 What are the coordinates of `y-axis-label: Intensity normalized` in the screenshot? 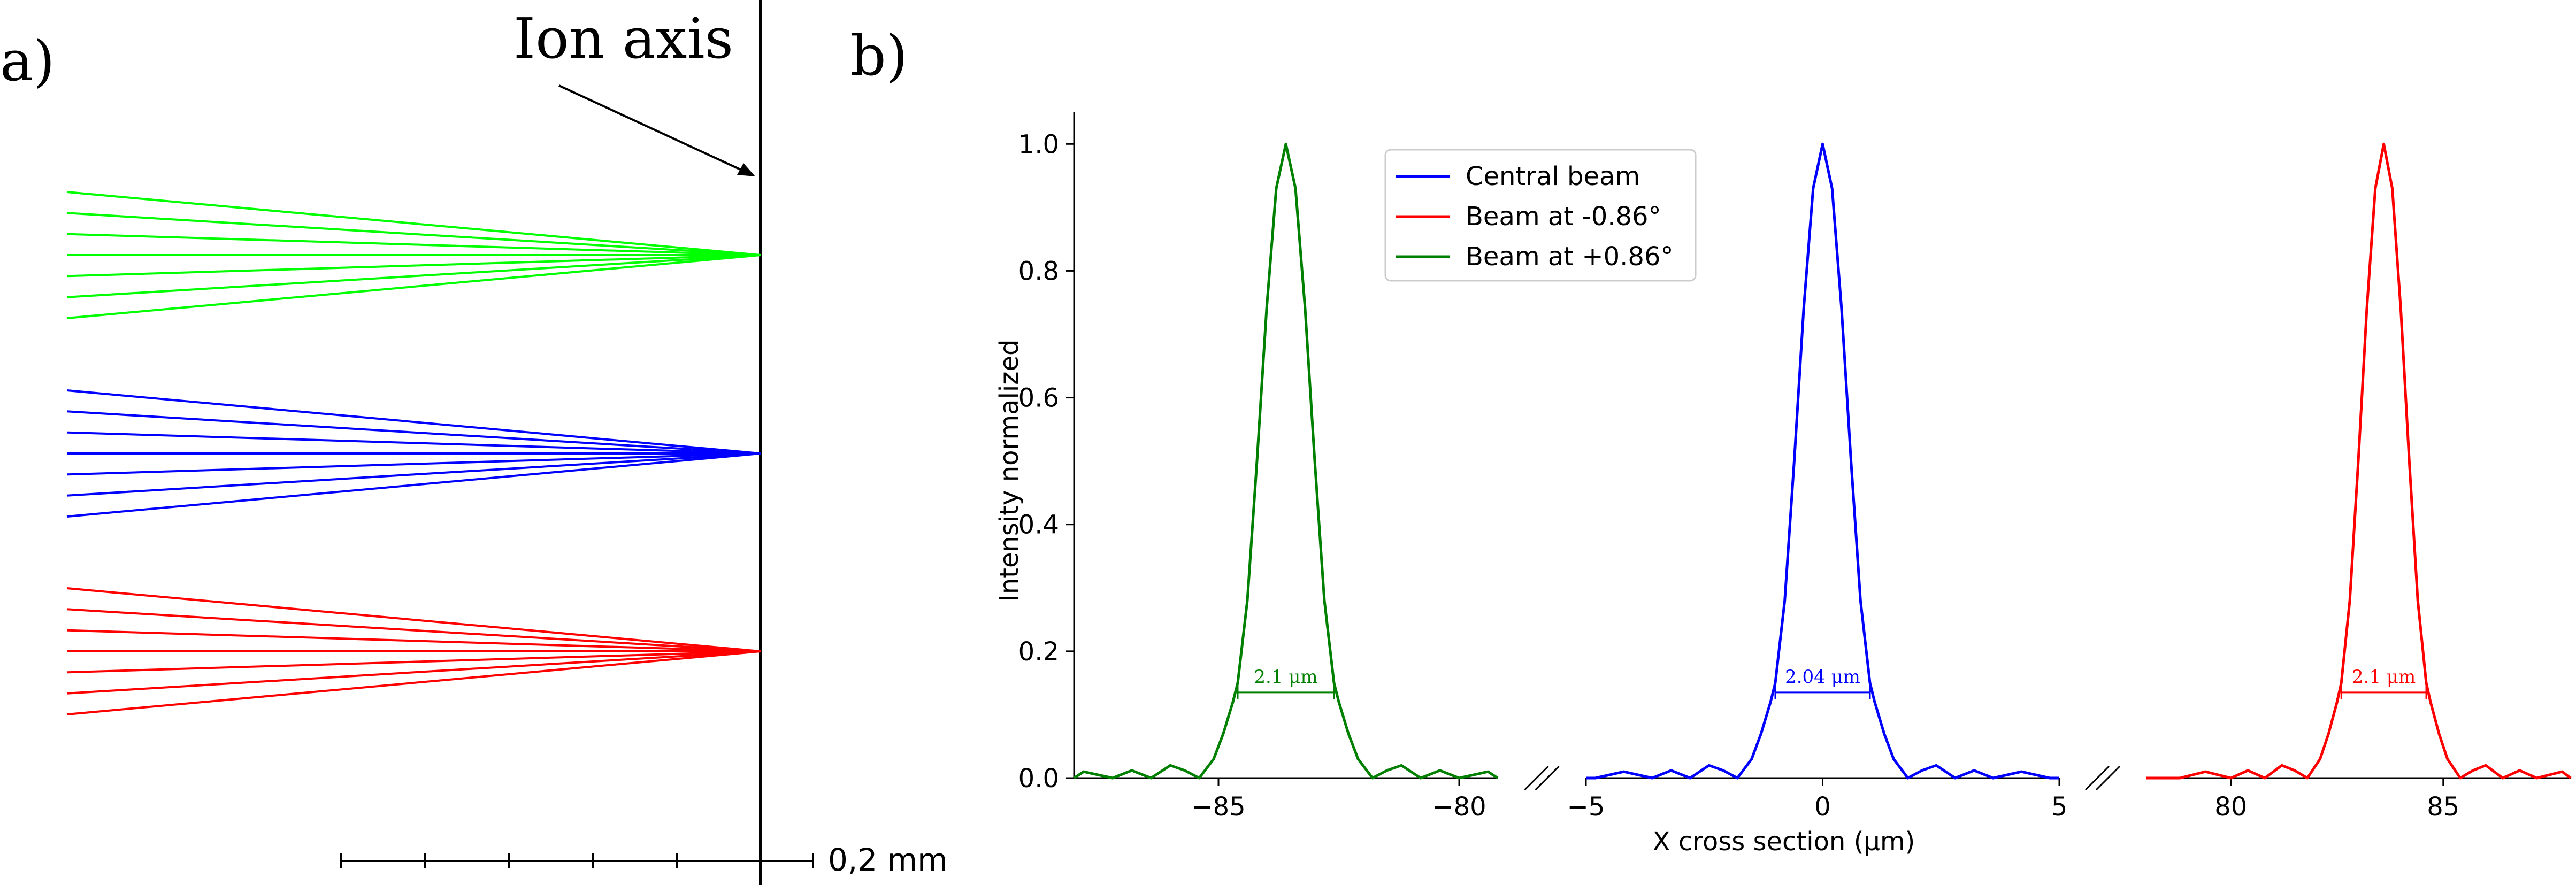 It's located at (1009, 471).